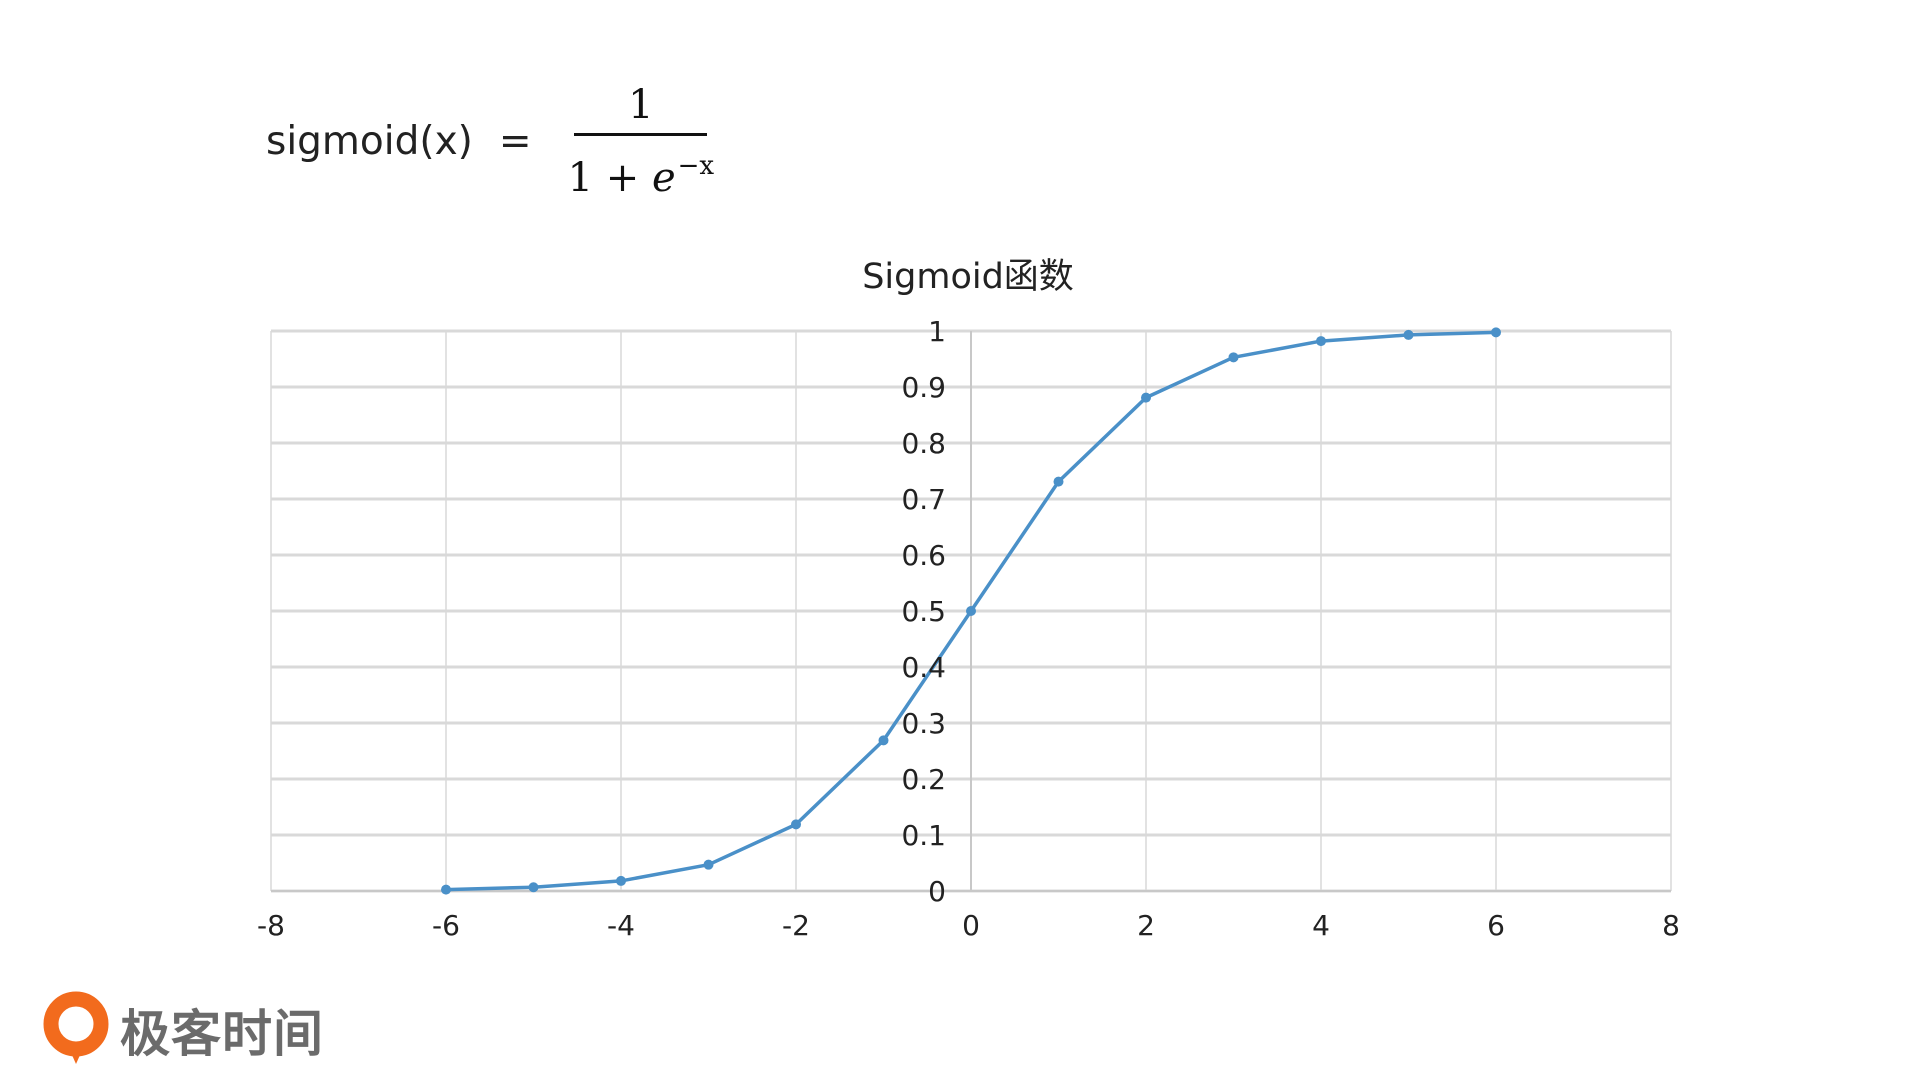  Describe the element at coordinates (923, 555) in the screenshot. I see `y-tick-label: 0.6` at that location.